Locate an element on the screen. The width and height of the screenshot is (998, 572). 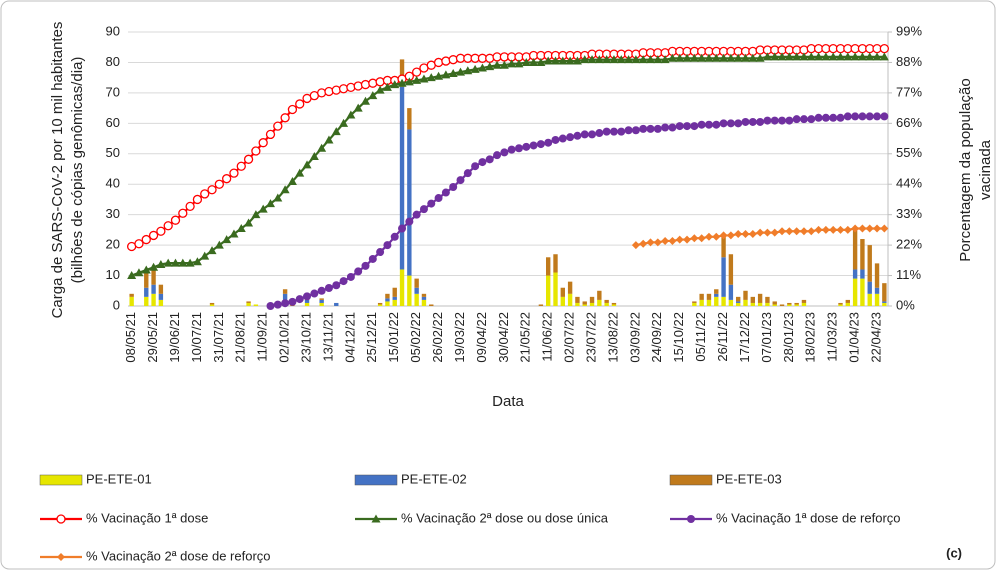
y2-tick-label: 88% is located at coordinates (909, 61).